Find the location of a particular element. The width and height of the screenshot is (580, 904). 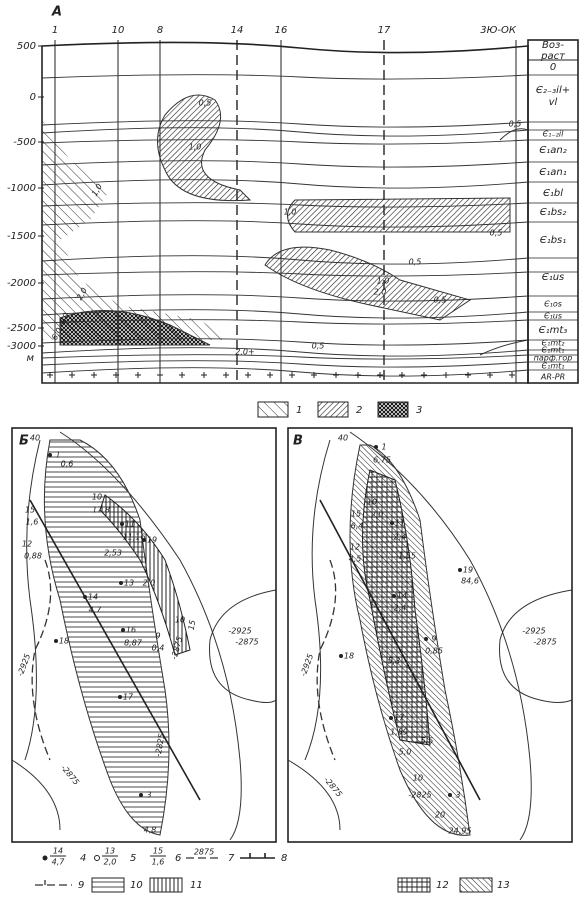

age-label: Є₁os is located at coordinates (553, 304).